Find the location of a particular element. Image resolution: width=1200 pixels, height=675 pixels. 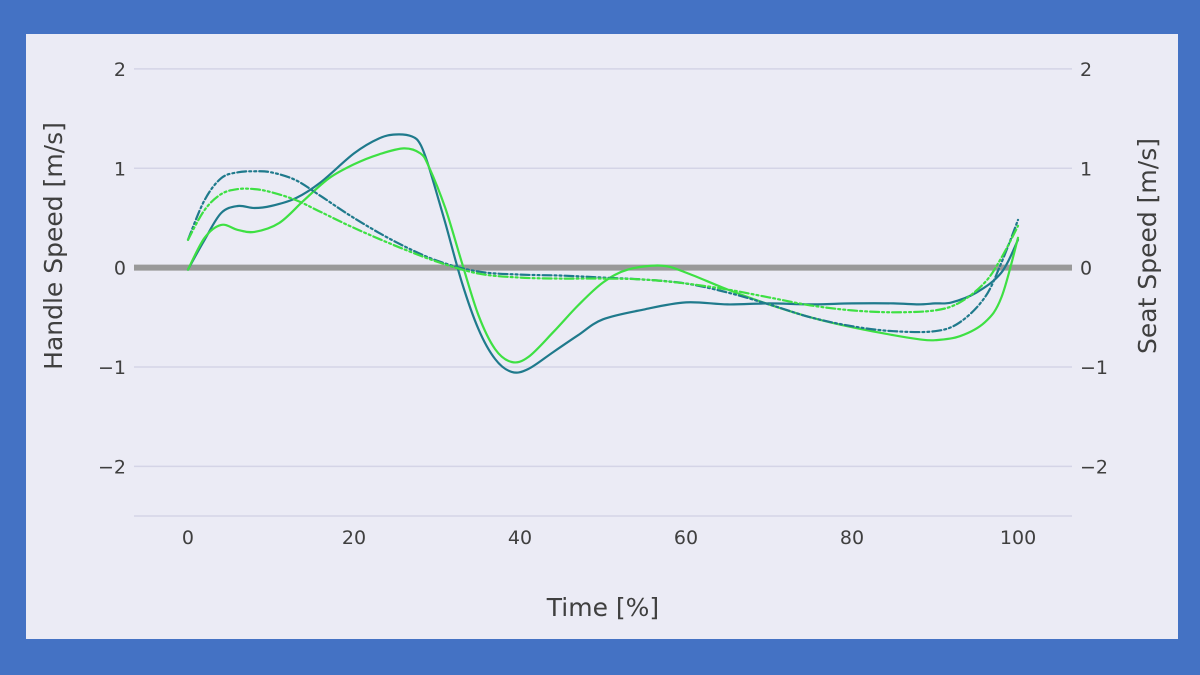

x-tick-2: 40 is located at coordinates (520, 538).